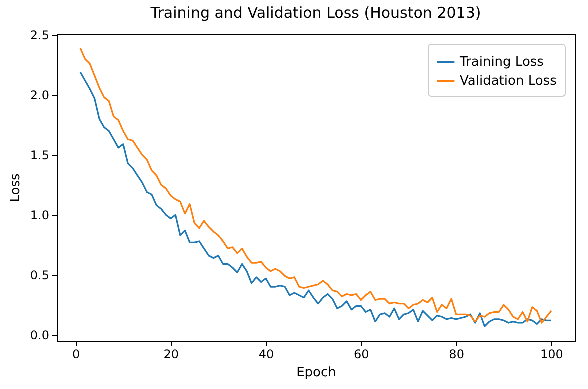  Describe the element at coordinates (16, 188) in the screenshot. I see `y-axis-title: Loss` at that location.